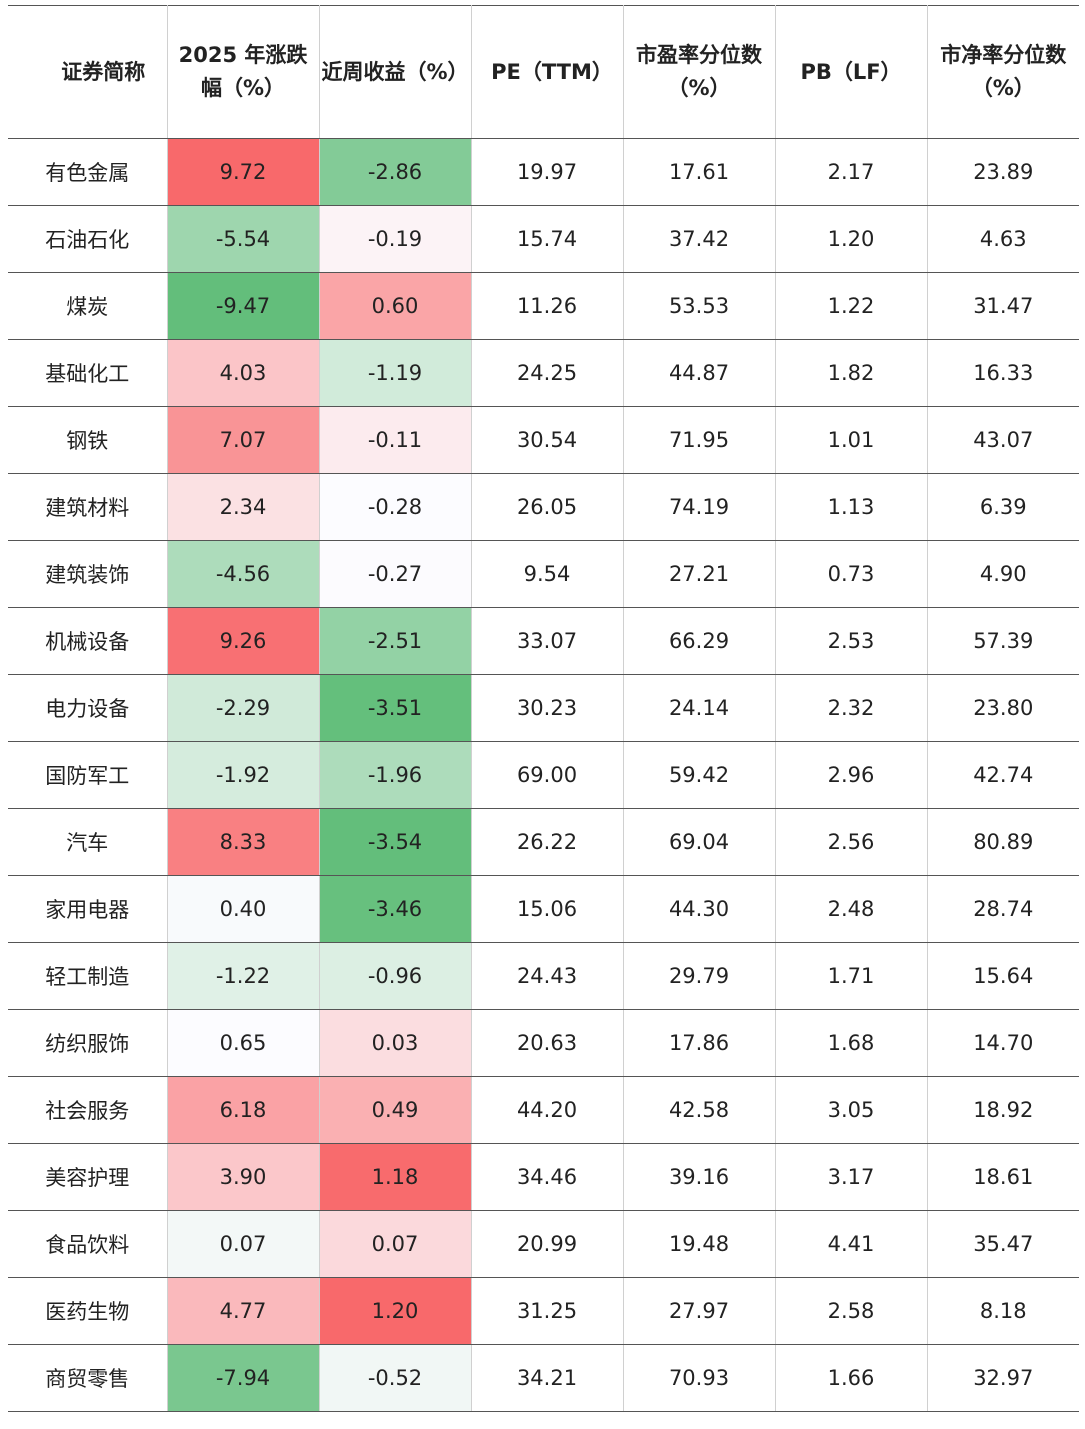 This screenshot has width=1085, height=1429. I want to click on header-ytd-change: 2025 年涨跌幅（%）, so click(243, 72).